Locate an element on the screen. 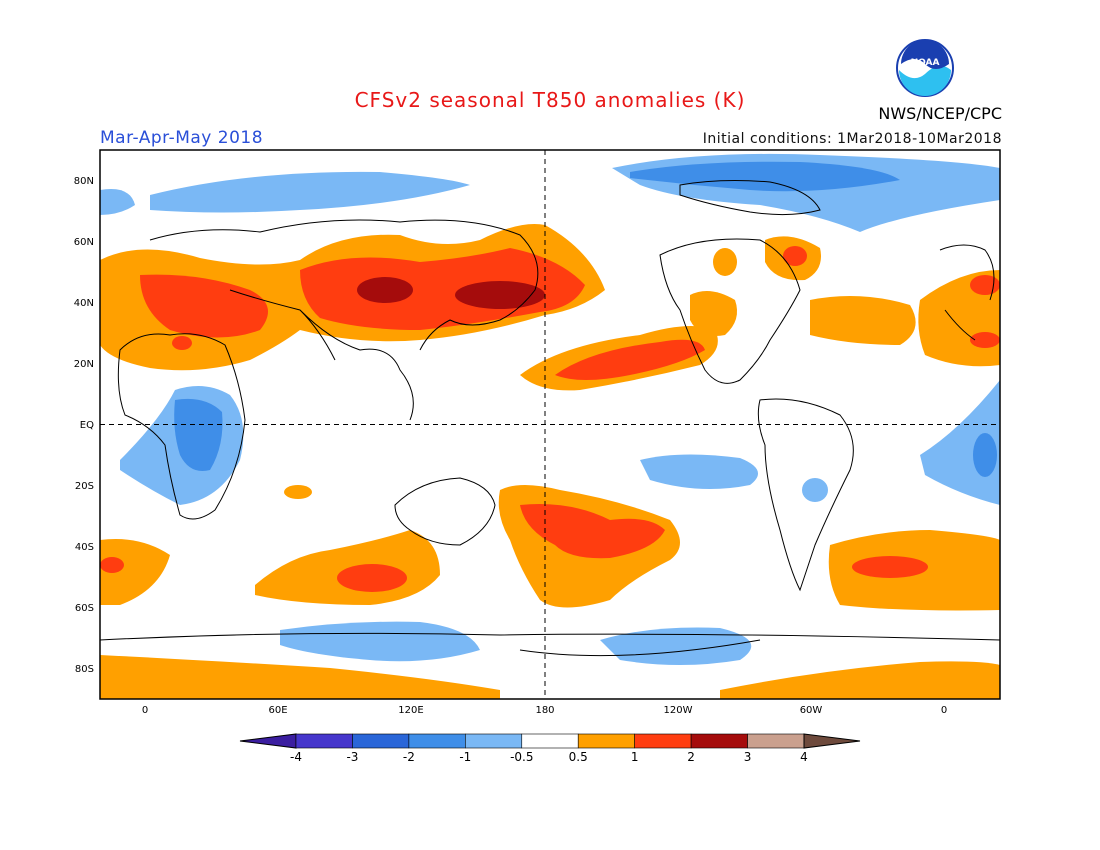  colorbar-max-arrow is located at coordinates (832, 741).